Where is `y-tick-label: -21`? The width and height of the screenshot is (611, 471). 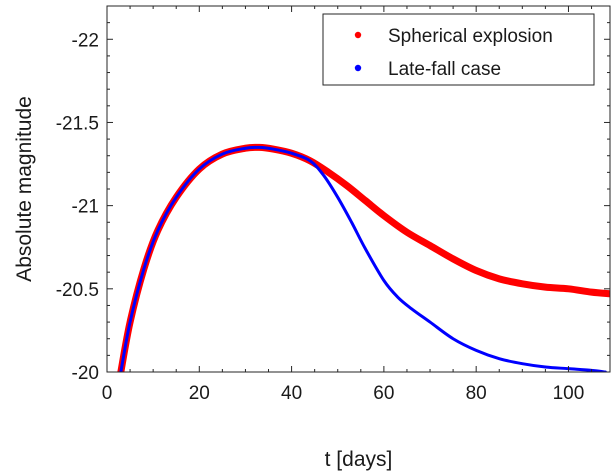 y-tick-label: -21 is located at coordinates (85, 207).